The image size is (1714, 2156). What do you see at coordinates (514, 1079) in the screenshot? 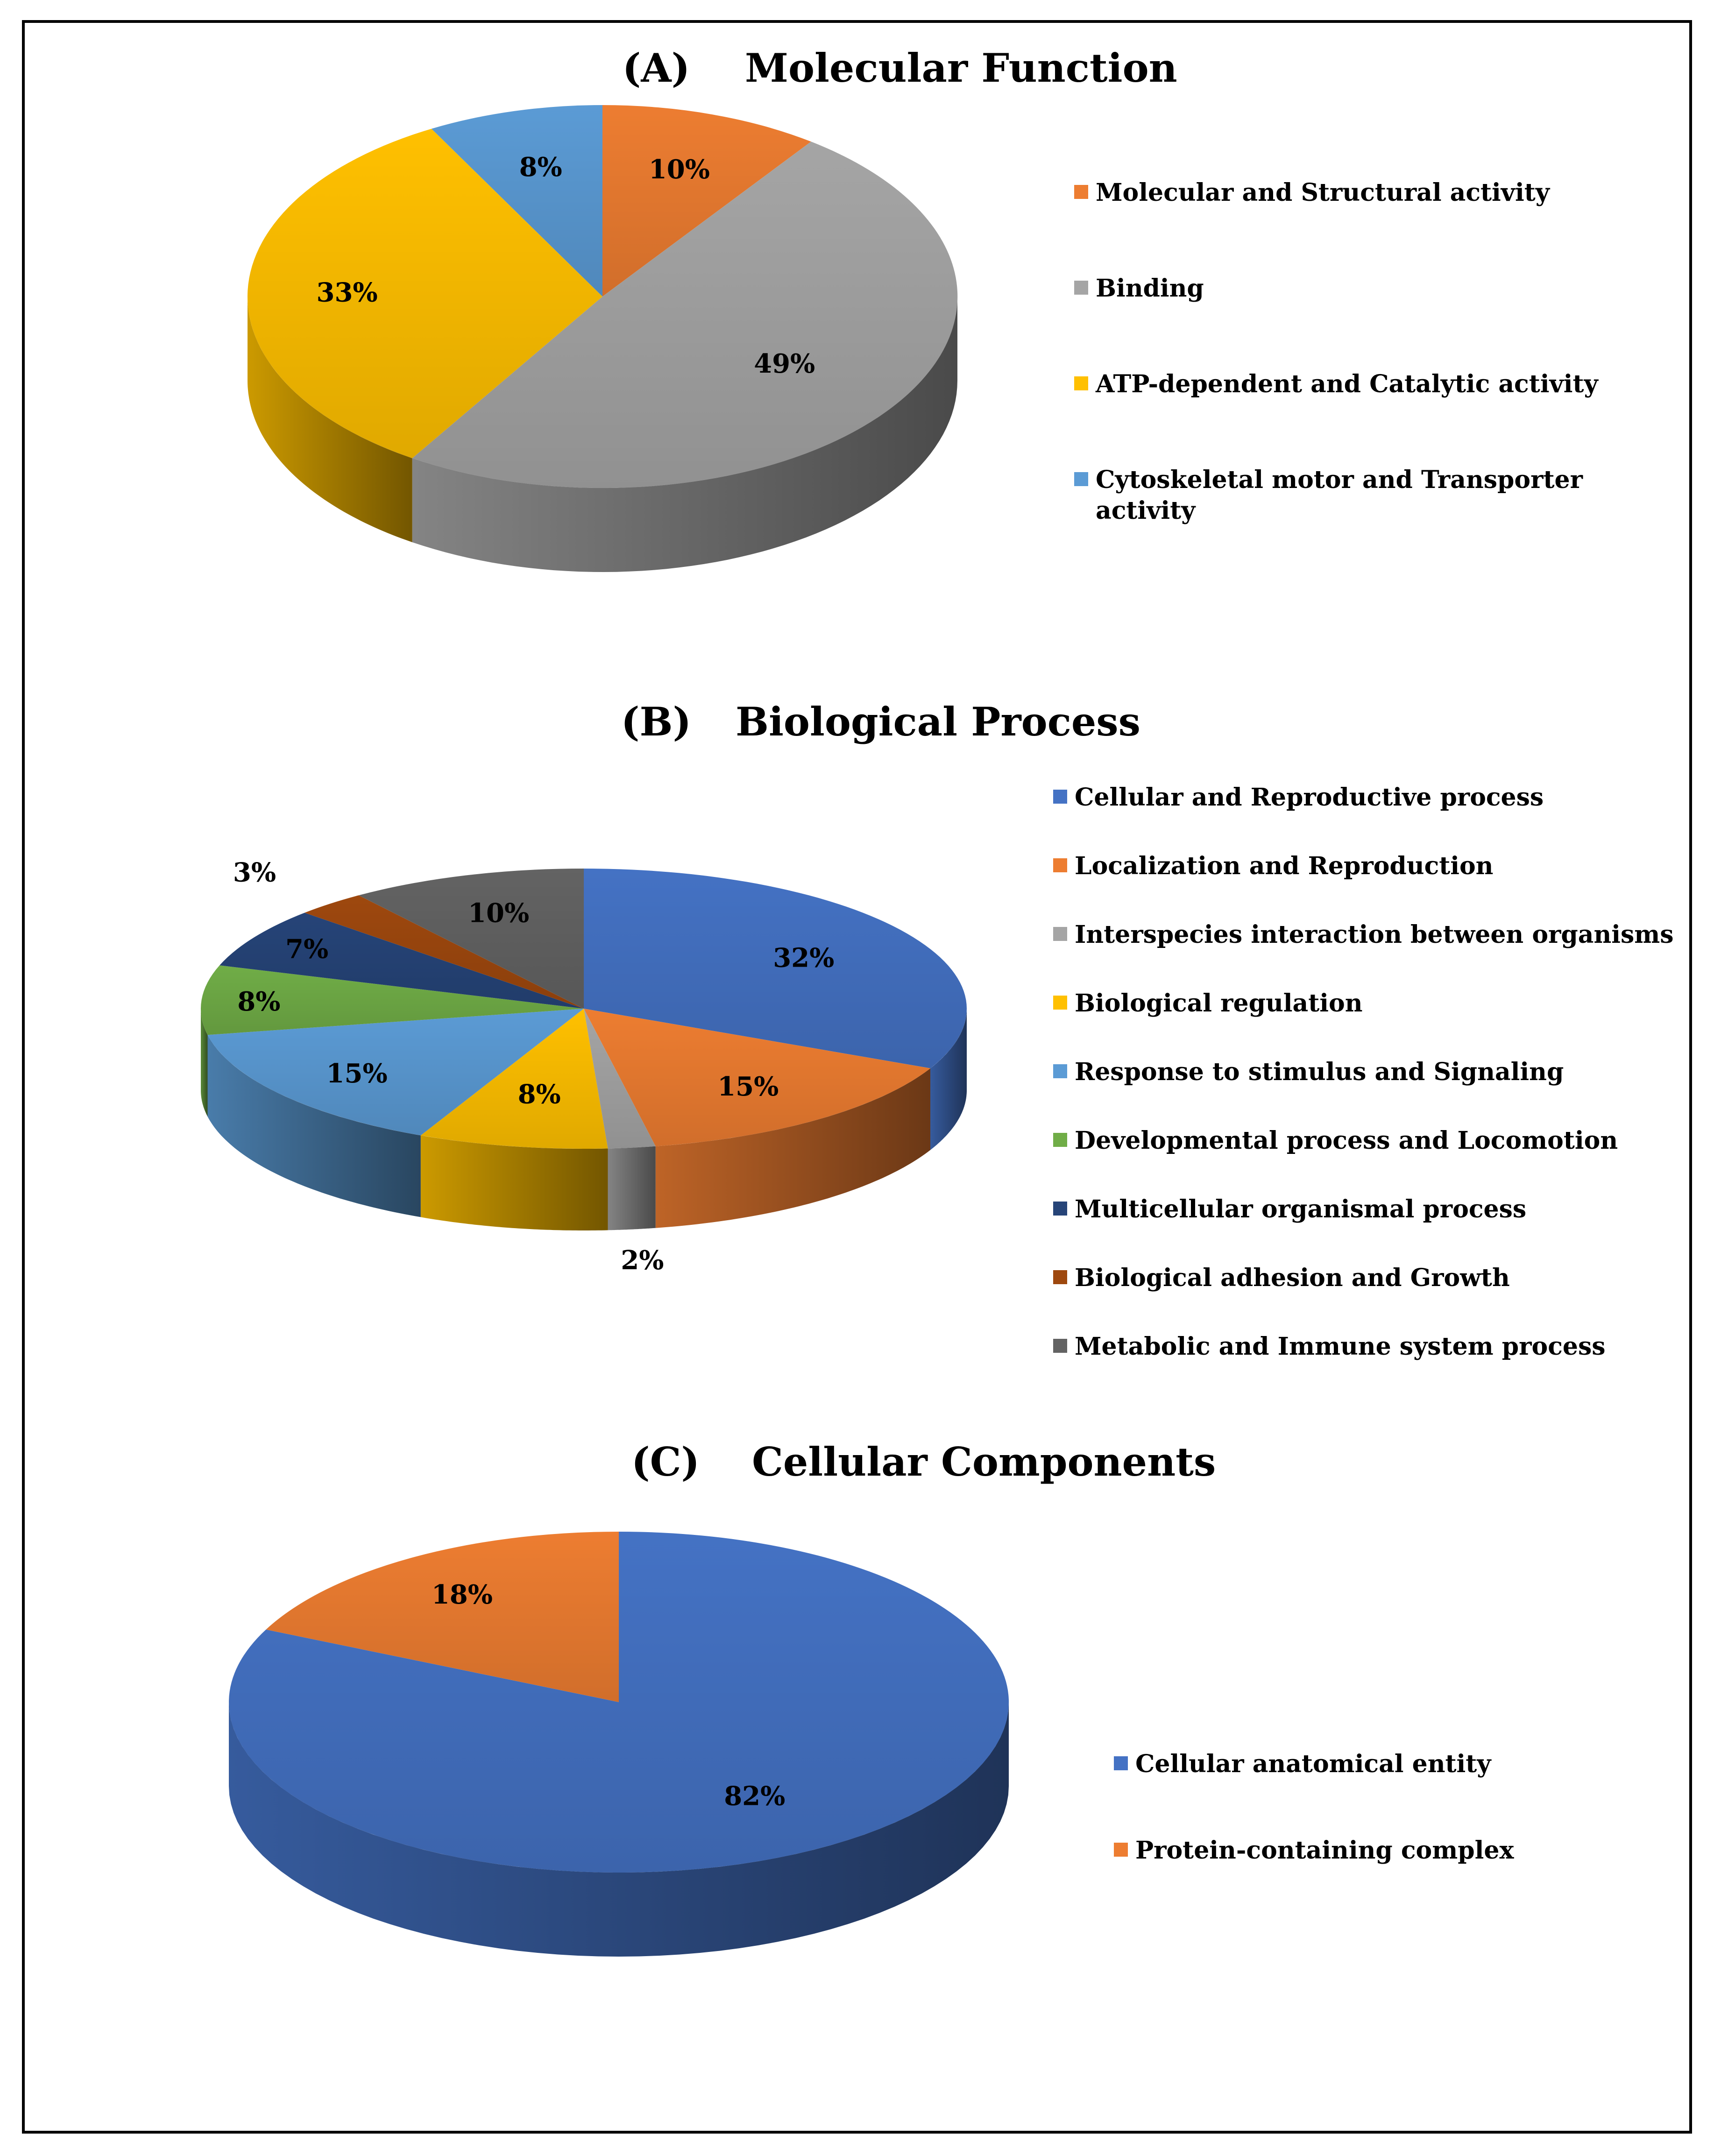
I see `slice-biological-regulation` at bounding box center [514, 1079].